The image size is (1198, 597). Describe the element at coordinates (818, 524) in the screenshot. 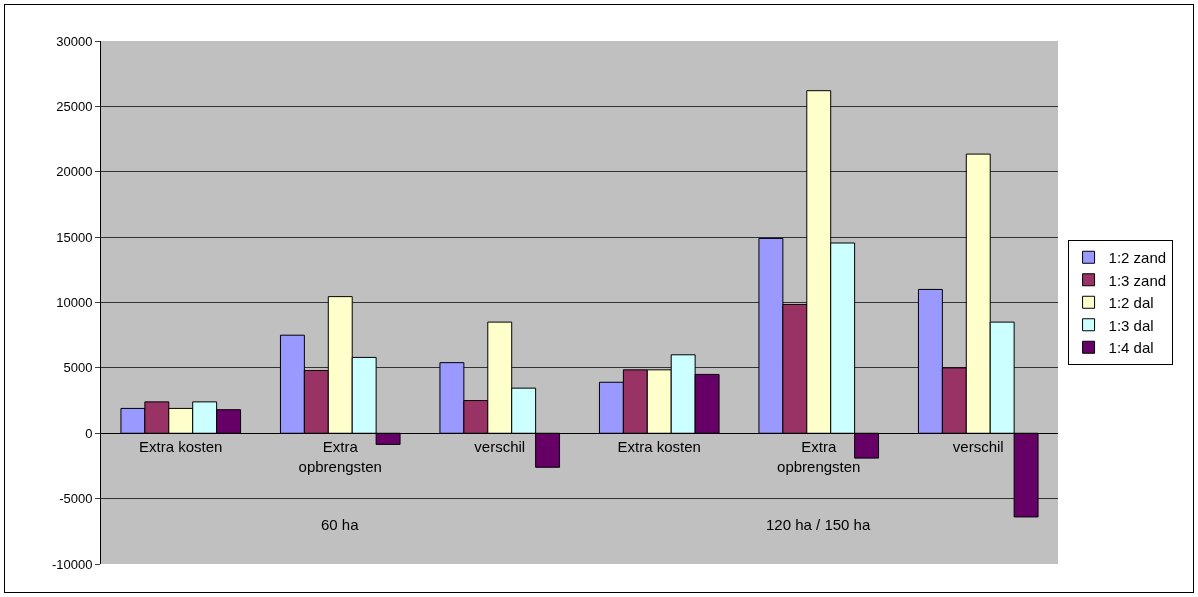

I see `annotation: 120 ha / 150 ha` at that location.